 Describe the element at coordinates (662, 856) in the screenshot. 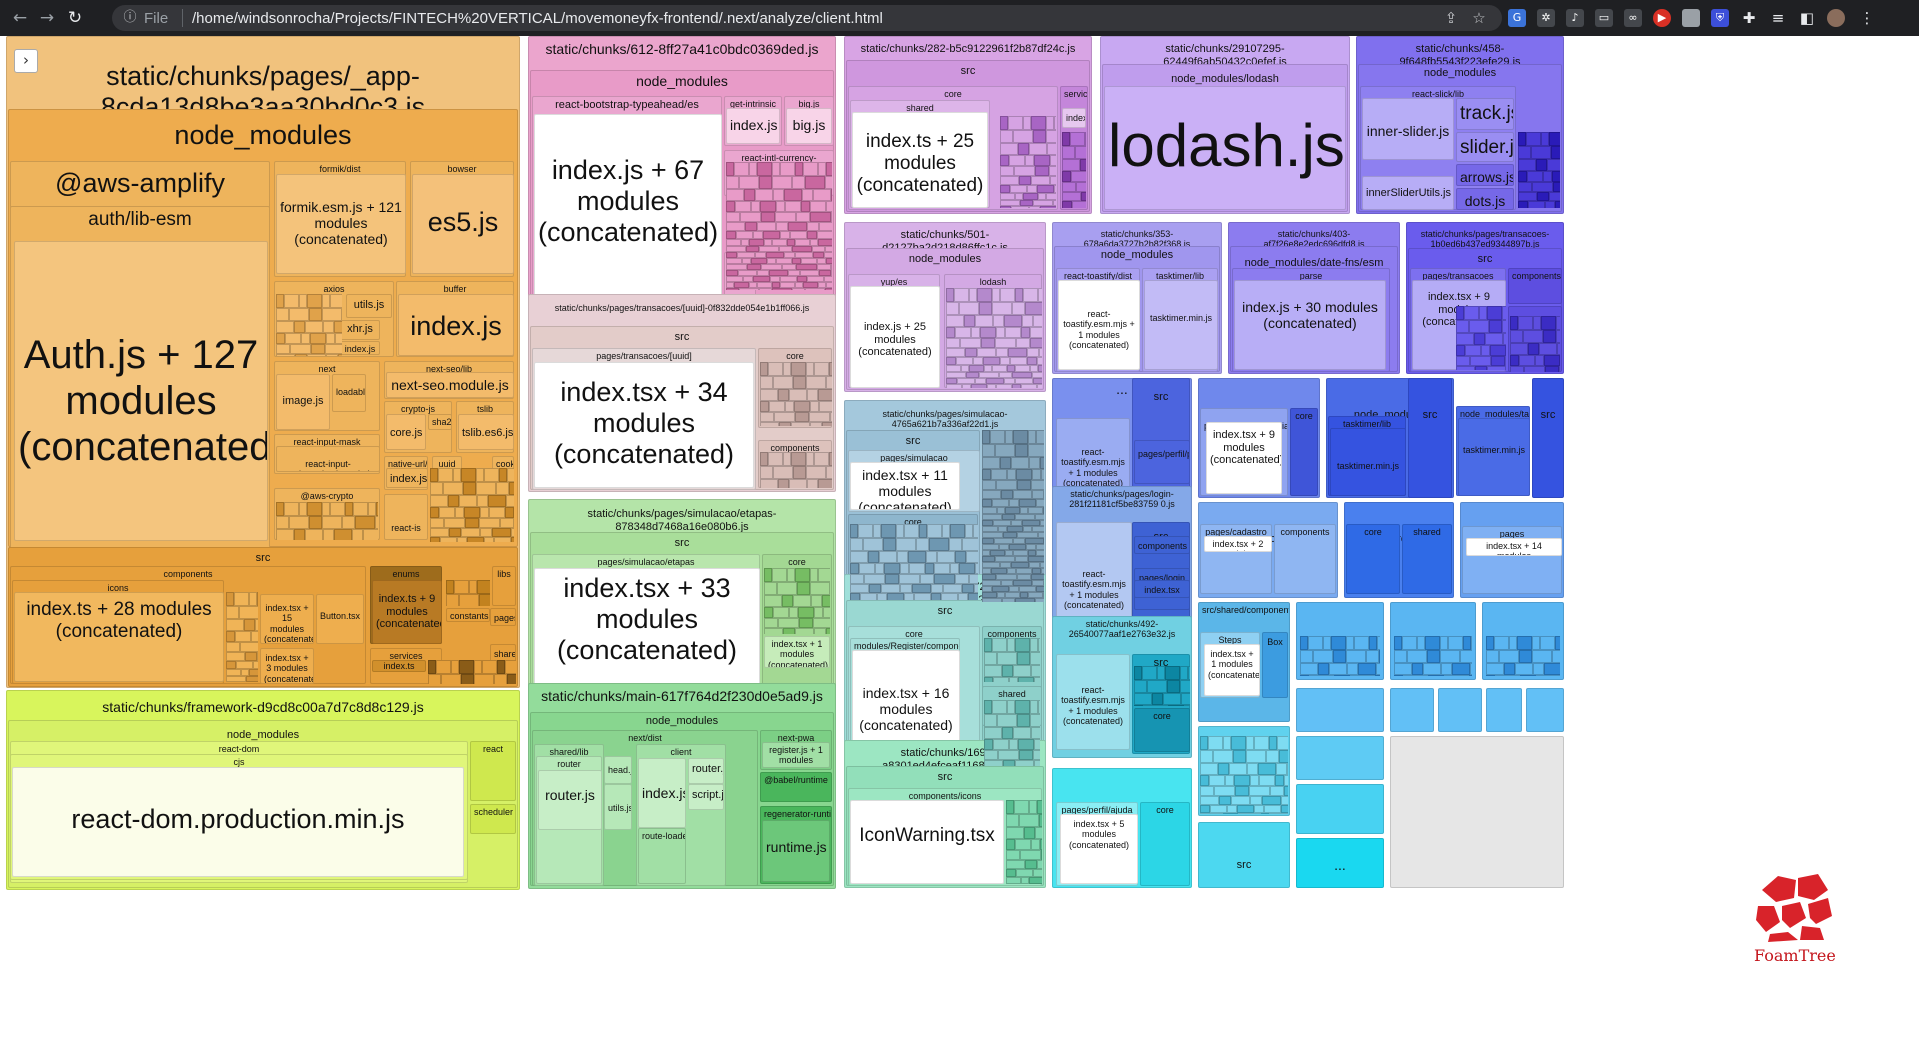

I see `treemap-cell-route-loader: route-loader.js` at that location.